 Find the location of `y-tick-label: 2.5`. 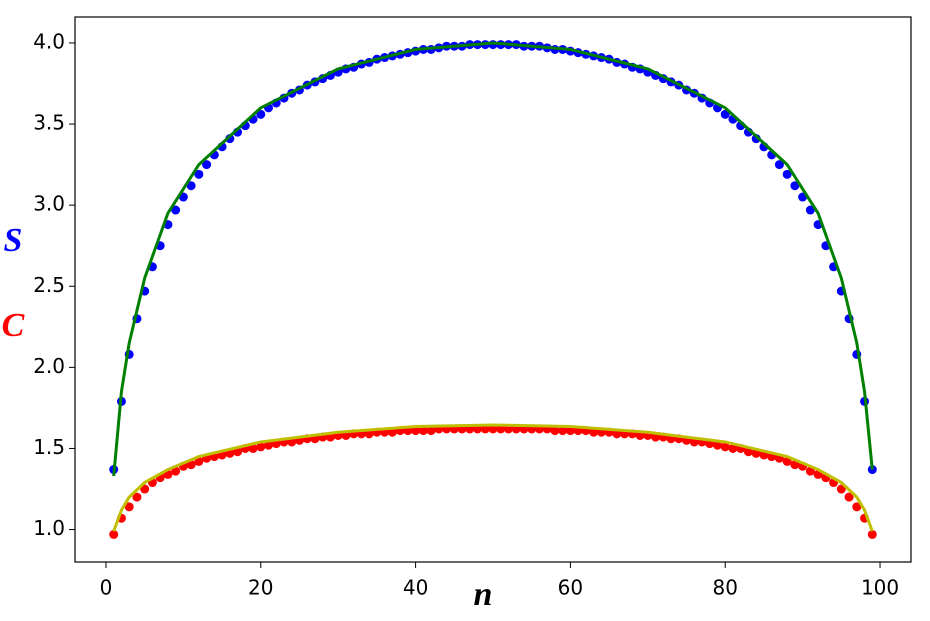

y-tick-label: 2.5 is located at coordinates (49, 285).